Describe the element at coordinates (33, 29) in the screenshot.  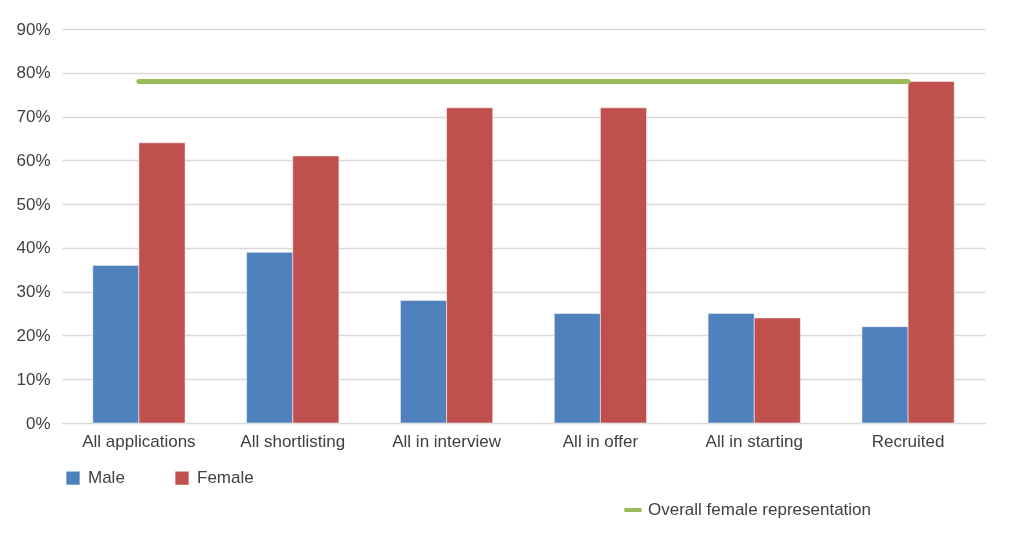
I see `y-tick-label: 90%` at that location.